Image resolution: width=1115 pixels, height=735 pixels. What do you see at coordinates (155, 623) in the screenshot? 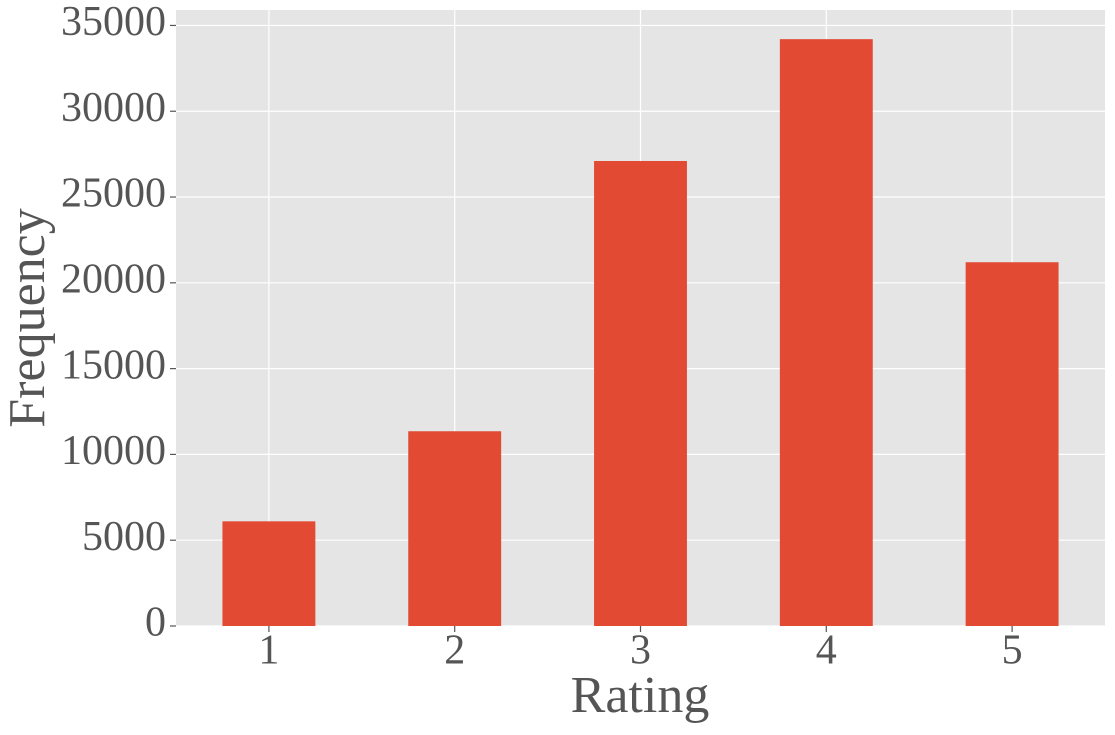
I see `y-tick-label: 0` at bounding box center [155, 623].